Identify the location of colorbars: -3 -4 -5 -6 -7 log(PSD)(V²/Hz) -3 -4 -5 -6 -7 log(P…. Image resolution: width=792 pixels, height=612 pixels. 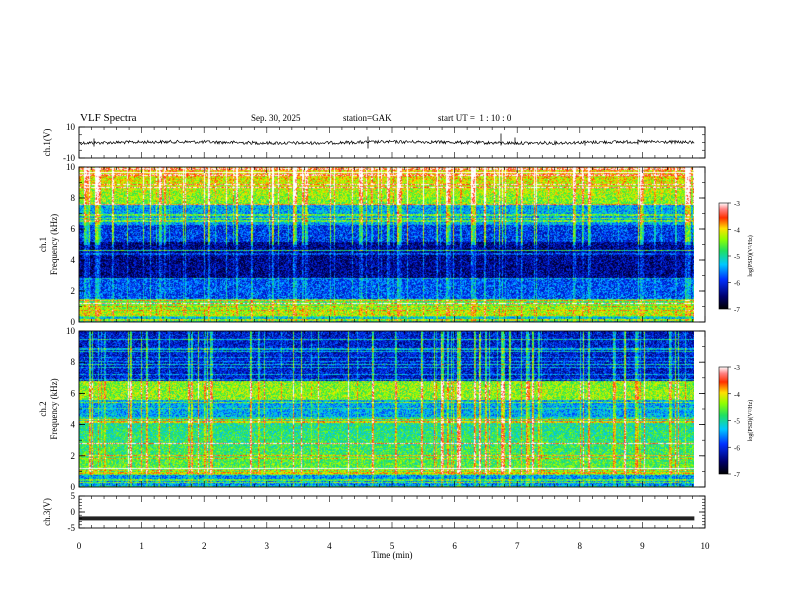
(736, 339).